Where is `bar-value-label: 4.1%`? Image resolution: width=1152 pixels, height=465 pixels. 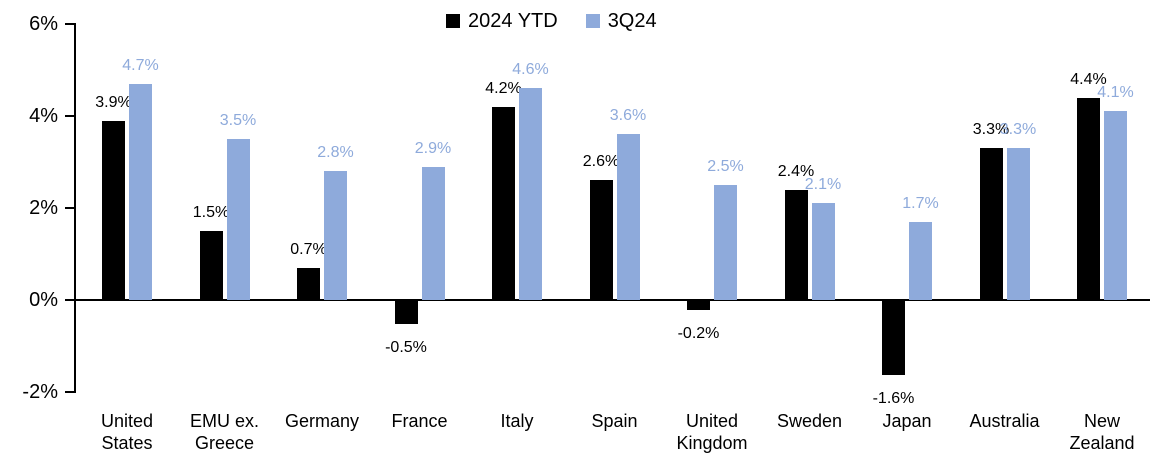 bar-value-label: 4.1% is located at coordinates (1115, 93).